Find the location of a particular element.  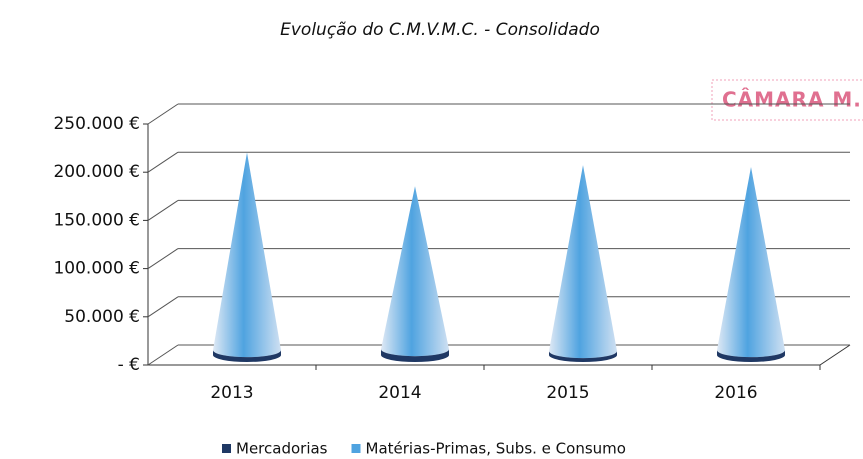

y-tick-label: - € is located at coordinates (129, 365).